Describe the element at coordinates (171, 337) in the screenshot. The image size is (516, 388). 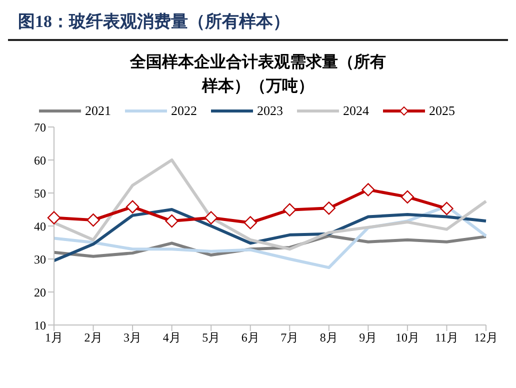
I see `x-tick-label: 4月` at that location.